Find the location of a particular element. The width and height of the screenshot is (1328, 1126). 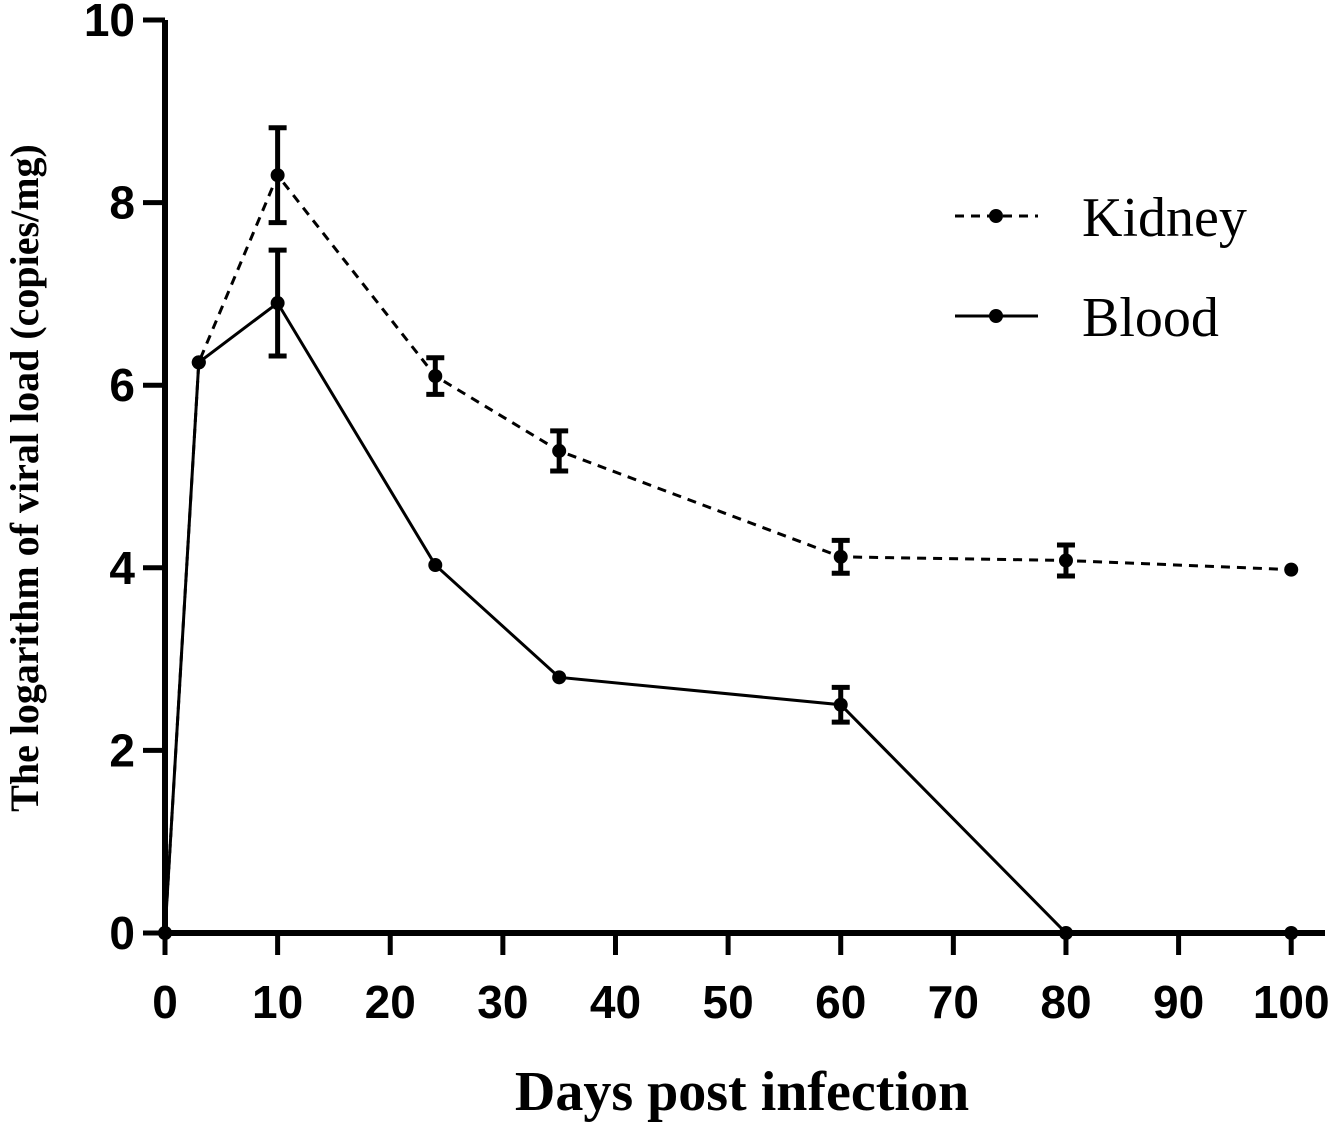

y-axis-title: The logarithm of viral load (copies/mg) is located at coordinates (24, 478).